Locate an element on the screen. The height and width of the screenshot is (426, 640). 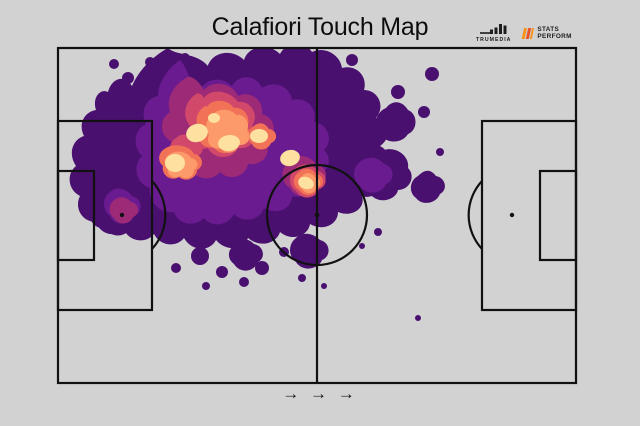
trumedia-logo: TRUMEDIA is located at coordinates (493, 33).